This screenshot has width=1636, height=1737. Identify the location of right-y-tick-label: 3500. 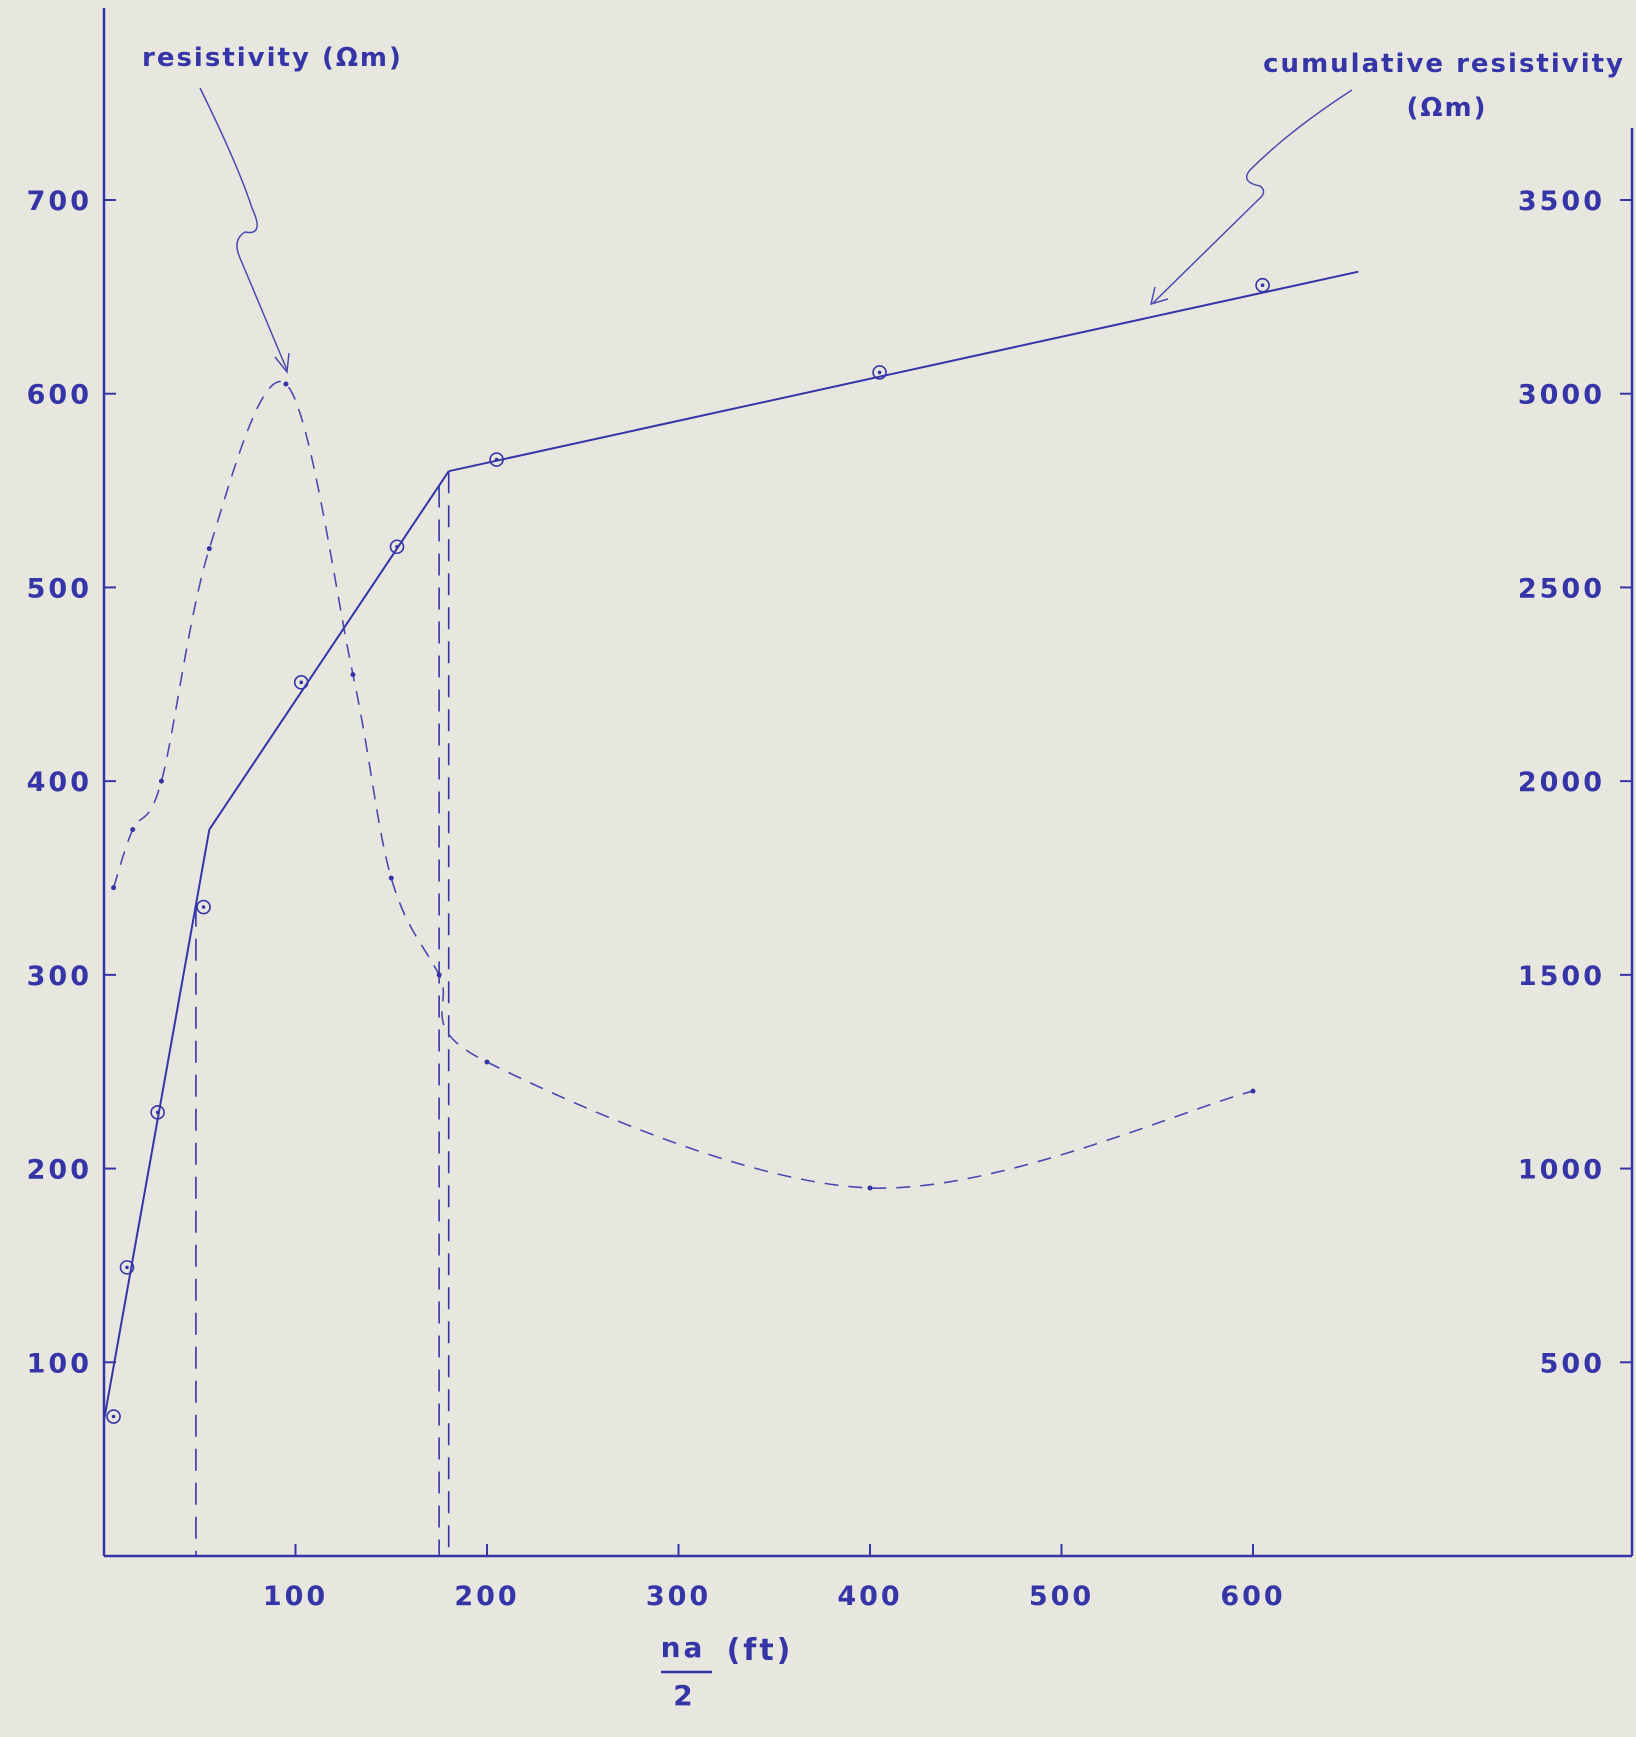
(1561, 201).